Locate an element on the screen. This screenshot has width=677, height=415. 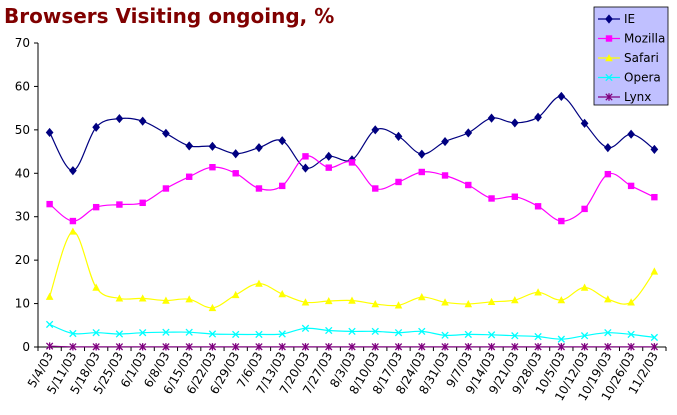
legend-item-ie: IE is located at coordinates (616, 19).